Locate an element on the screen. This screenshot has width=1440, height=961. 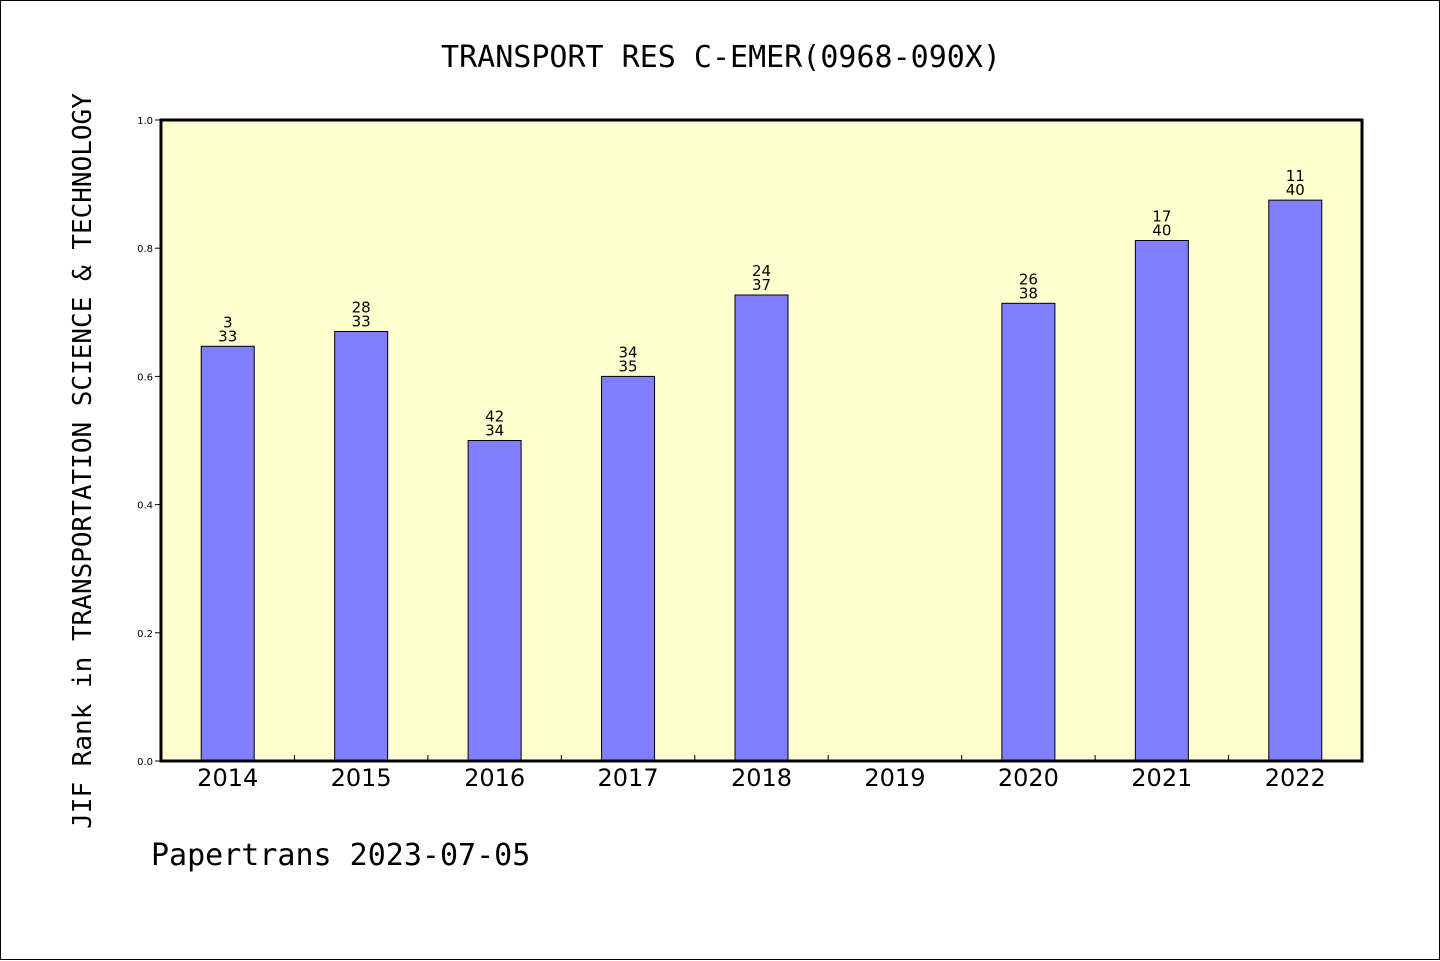
bar-2014 is located at coordinates (227, 553).